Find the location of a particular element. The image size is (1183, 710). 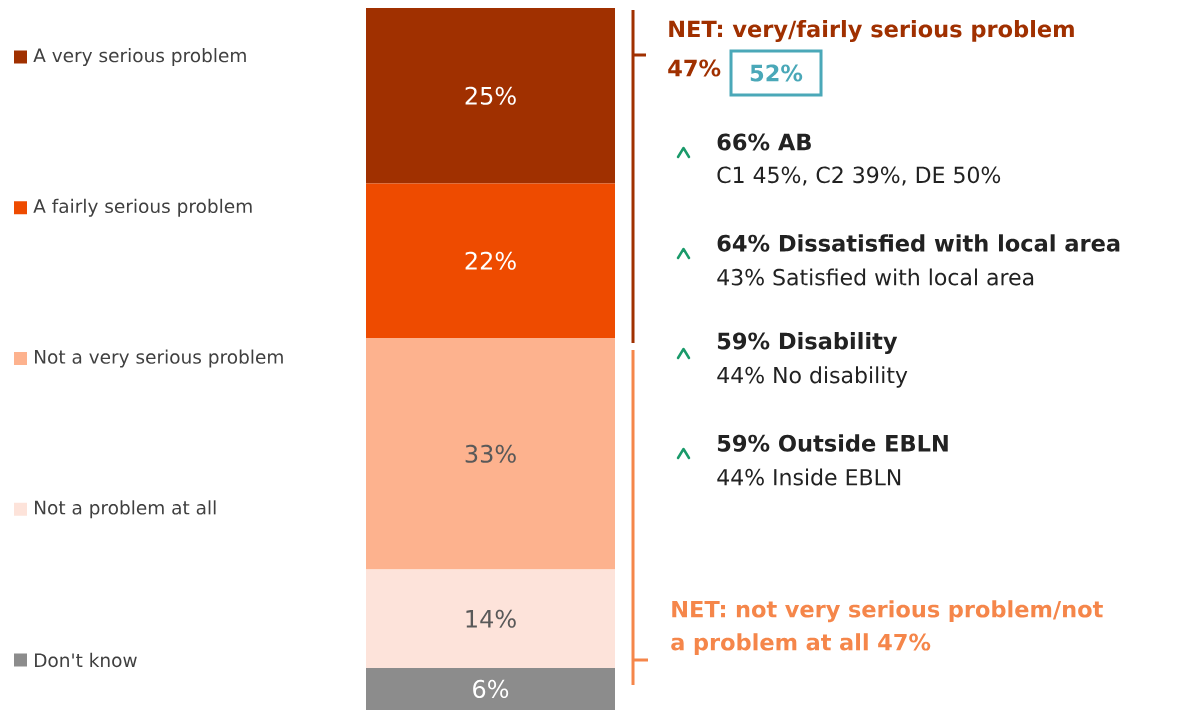

data-label: 25% is located at coordinates (490, 95).